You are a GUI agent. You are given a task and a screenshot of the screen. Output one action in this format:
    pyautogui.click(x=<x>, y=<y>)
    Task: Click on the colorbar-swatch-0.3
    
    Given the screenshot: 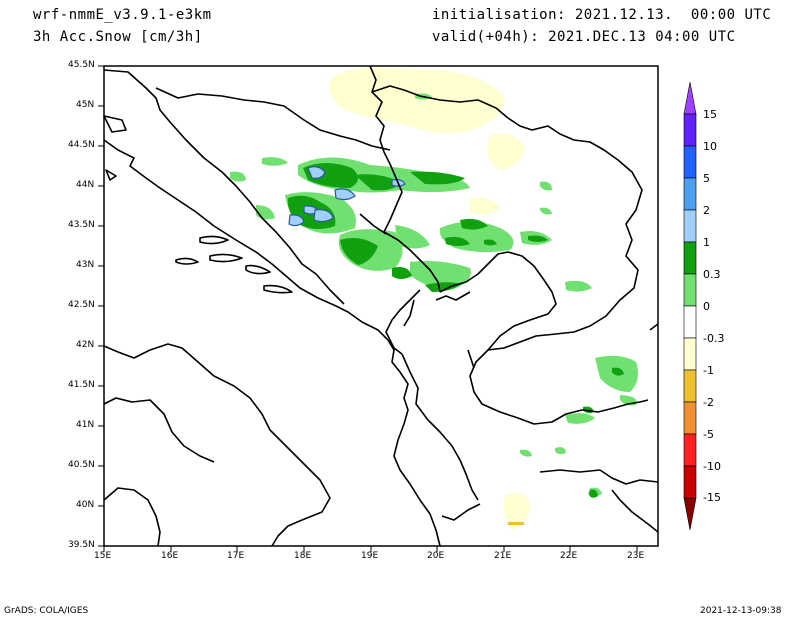 What is the action you would take?
    pyautogui.click(x=690, y=290)
    